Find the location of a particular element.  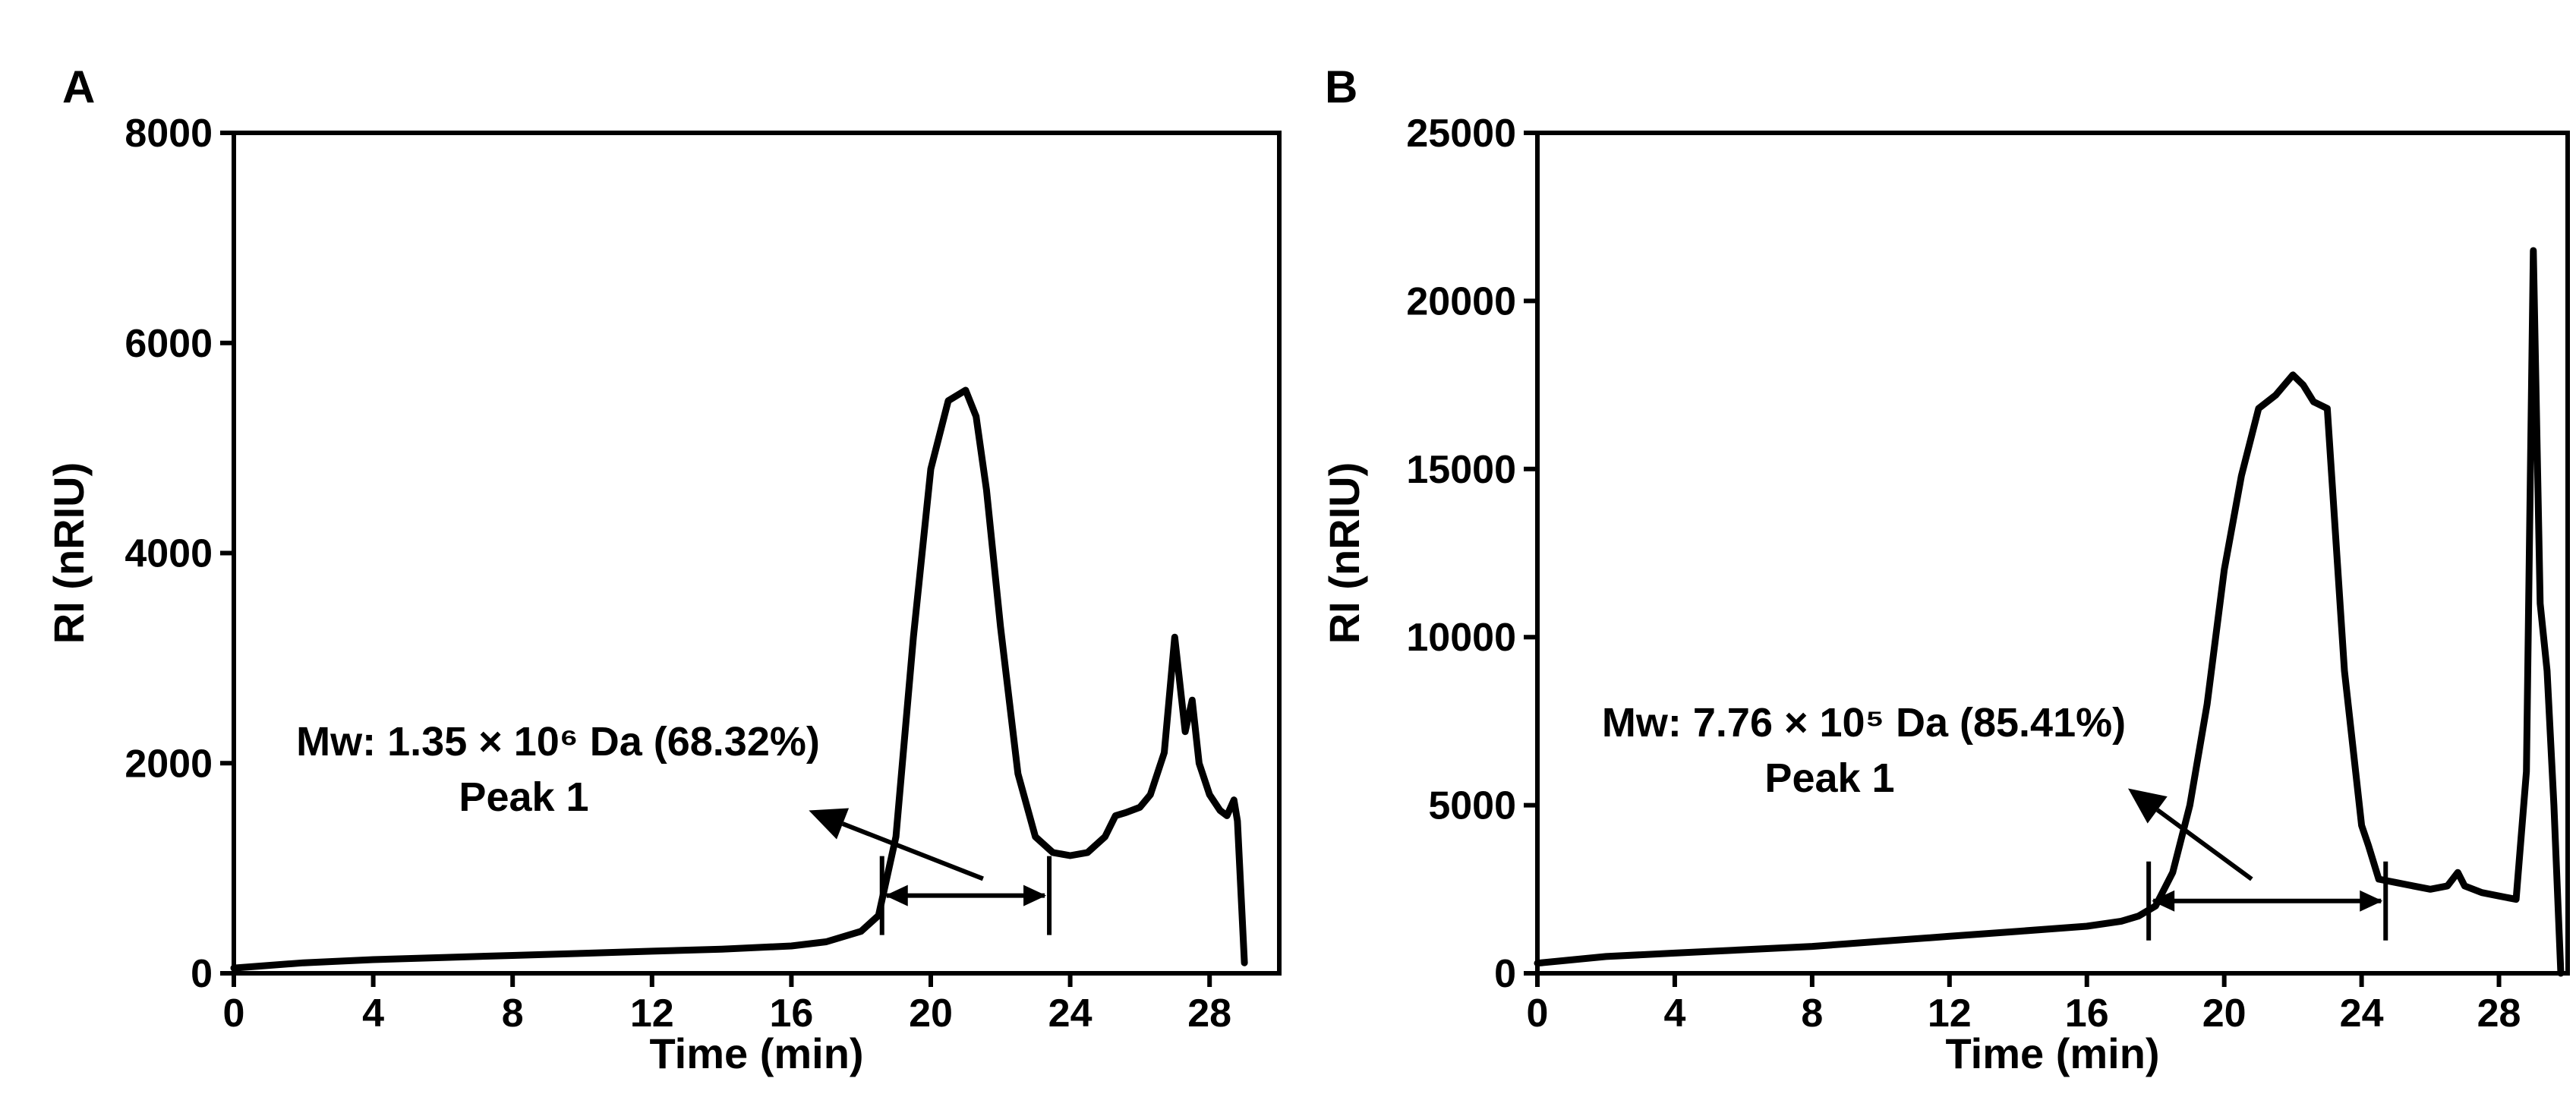

y-tick-label: 2000 is located at coordinates (169, 764).